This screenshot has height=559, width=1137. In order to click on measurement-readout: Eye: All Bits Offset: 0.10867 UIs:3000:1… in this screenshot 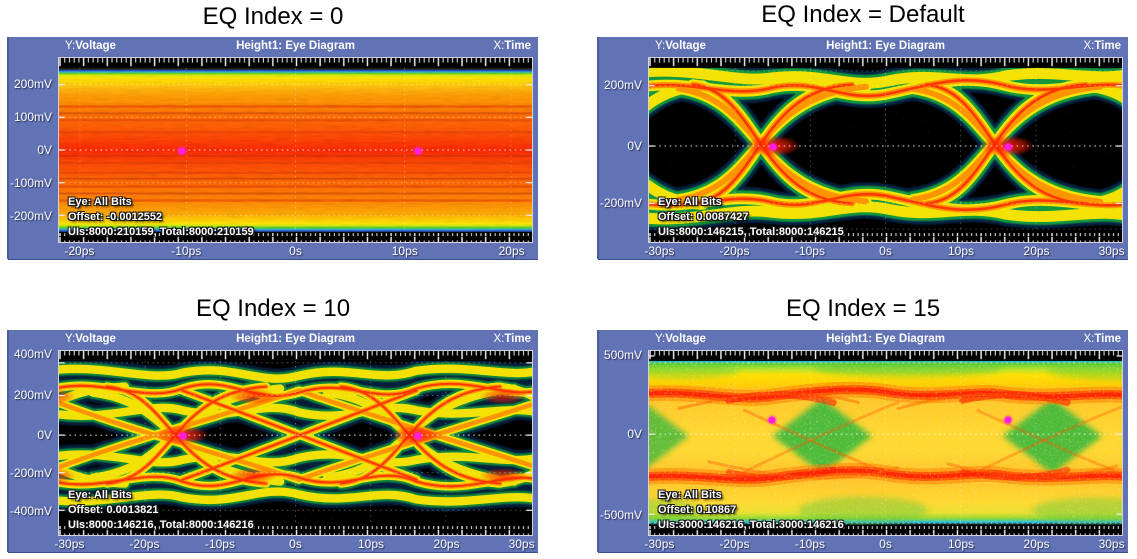, I will do `click(751, 510)`.